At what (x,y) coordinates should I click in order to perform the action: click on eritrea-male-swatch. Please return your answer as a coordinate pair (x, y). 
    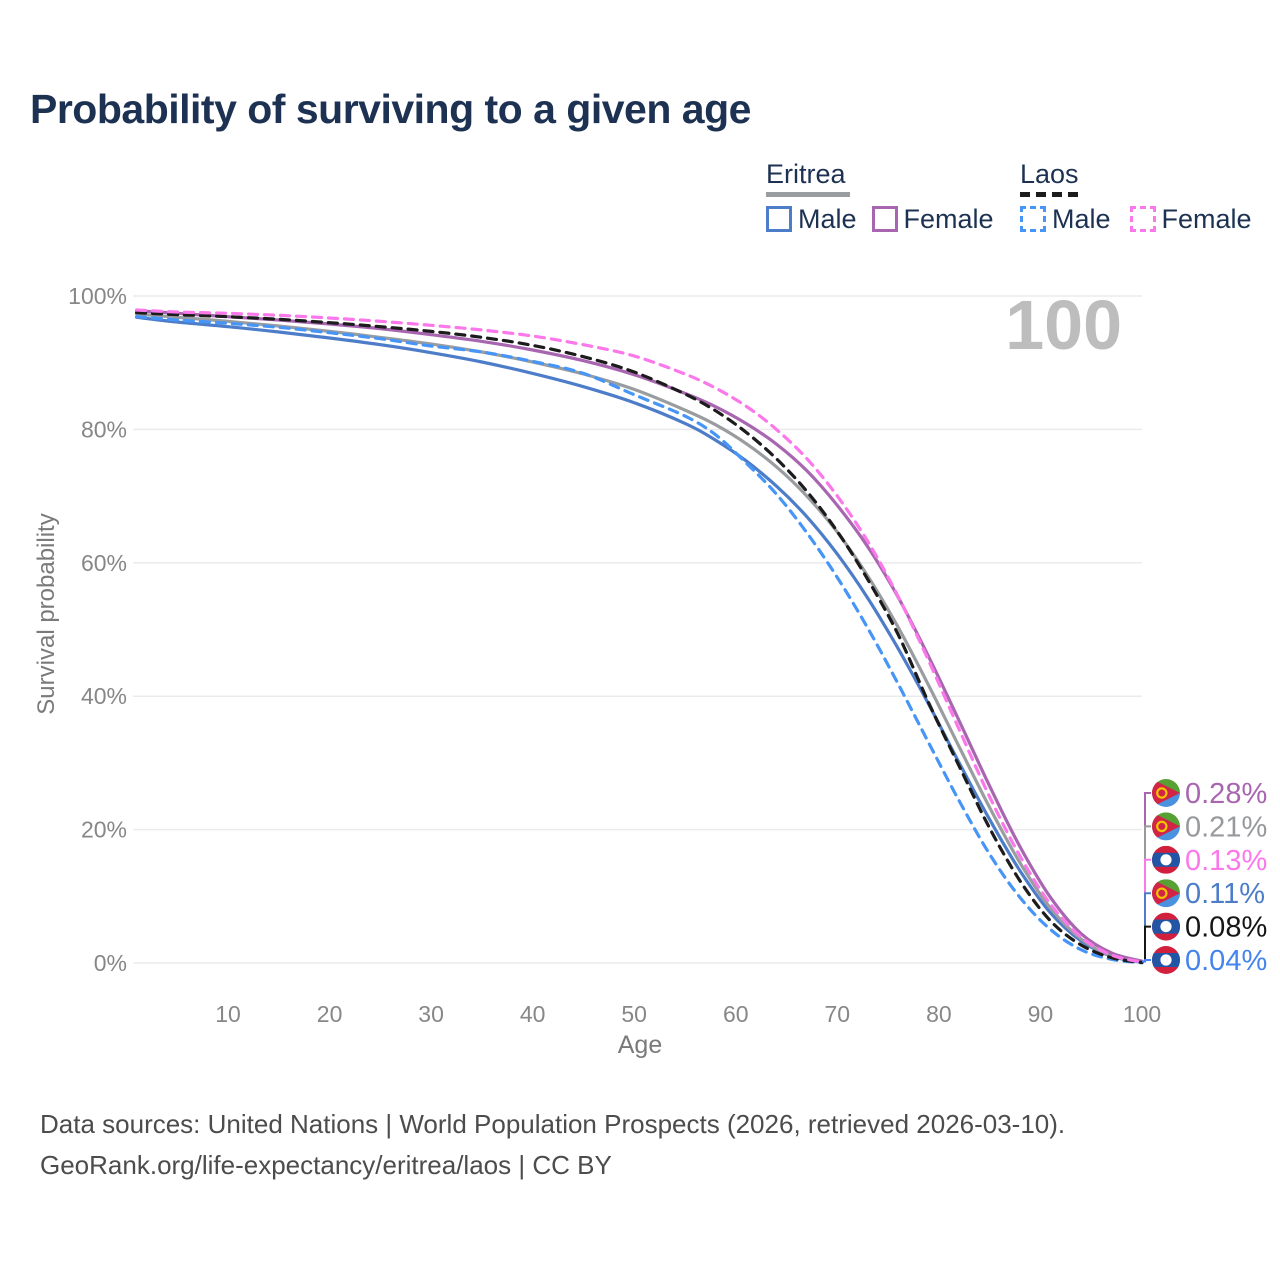
    Looking at the image, I should click on (779, 219).